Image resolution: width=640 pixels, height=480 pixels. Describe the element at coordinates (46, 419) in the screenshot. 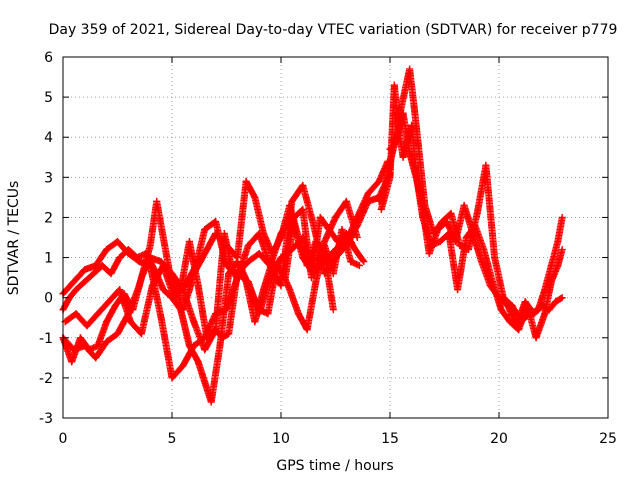

I see `y-tick-label: -3` at that location.